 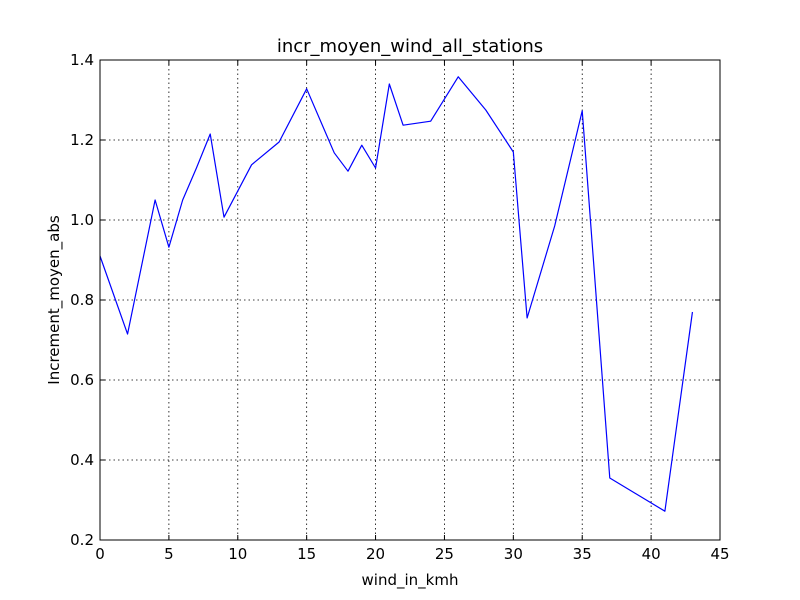 I want to click on y-tick-label: 0.6, so click(x=82, y=380).